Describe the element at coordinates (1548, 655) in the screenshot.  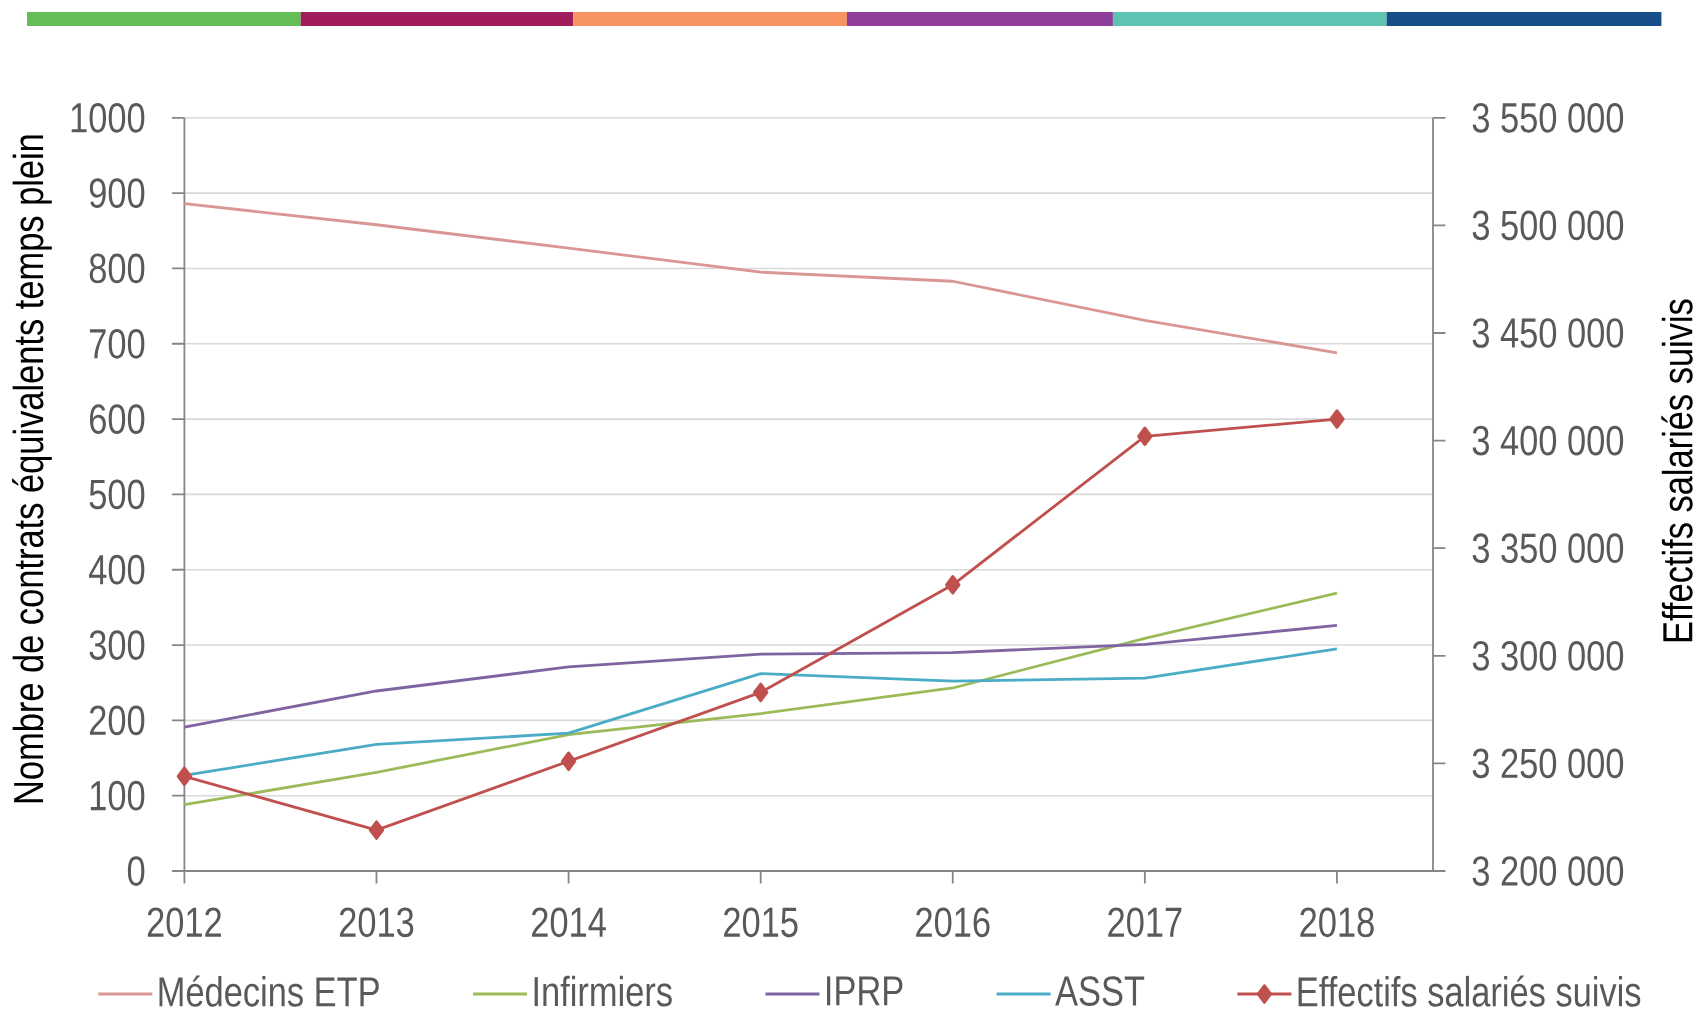
I see `y2-tick-label: 3 300 000` at that location.